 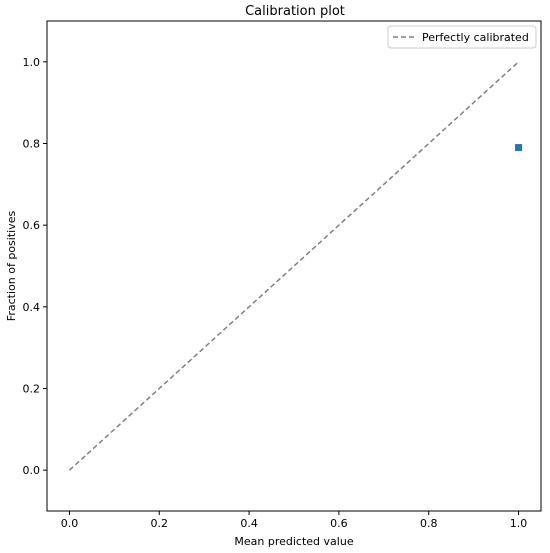 I want to click on x-tick-label: 0.2, so click(x=160, y=523).